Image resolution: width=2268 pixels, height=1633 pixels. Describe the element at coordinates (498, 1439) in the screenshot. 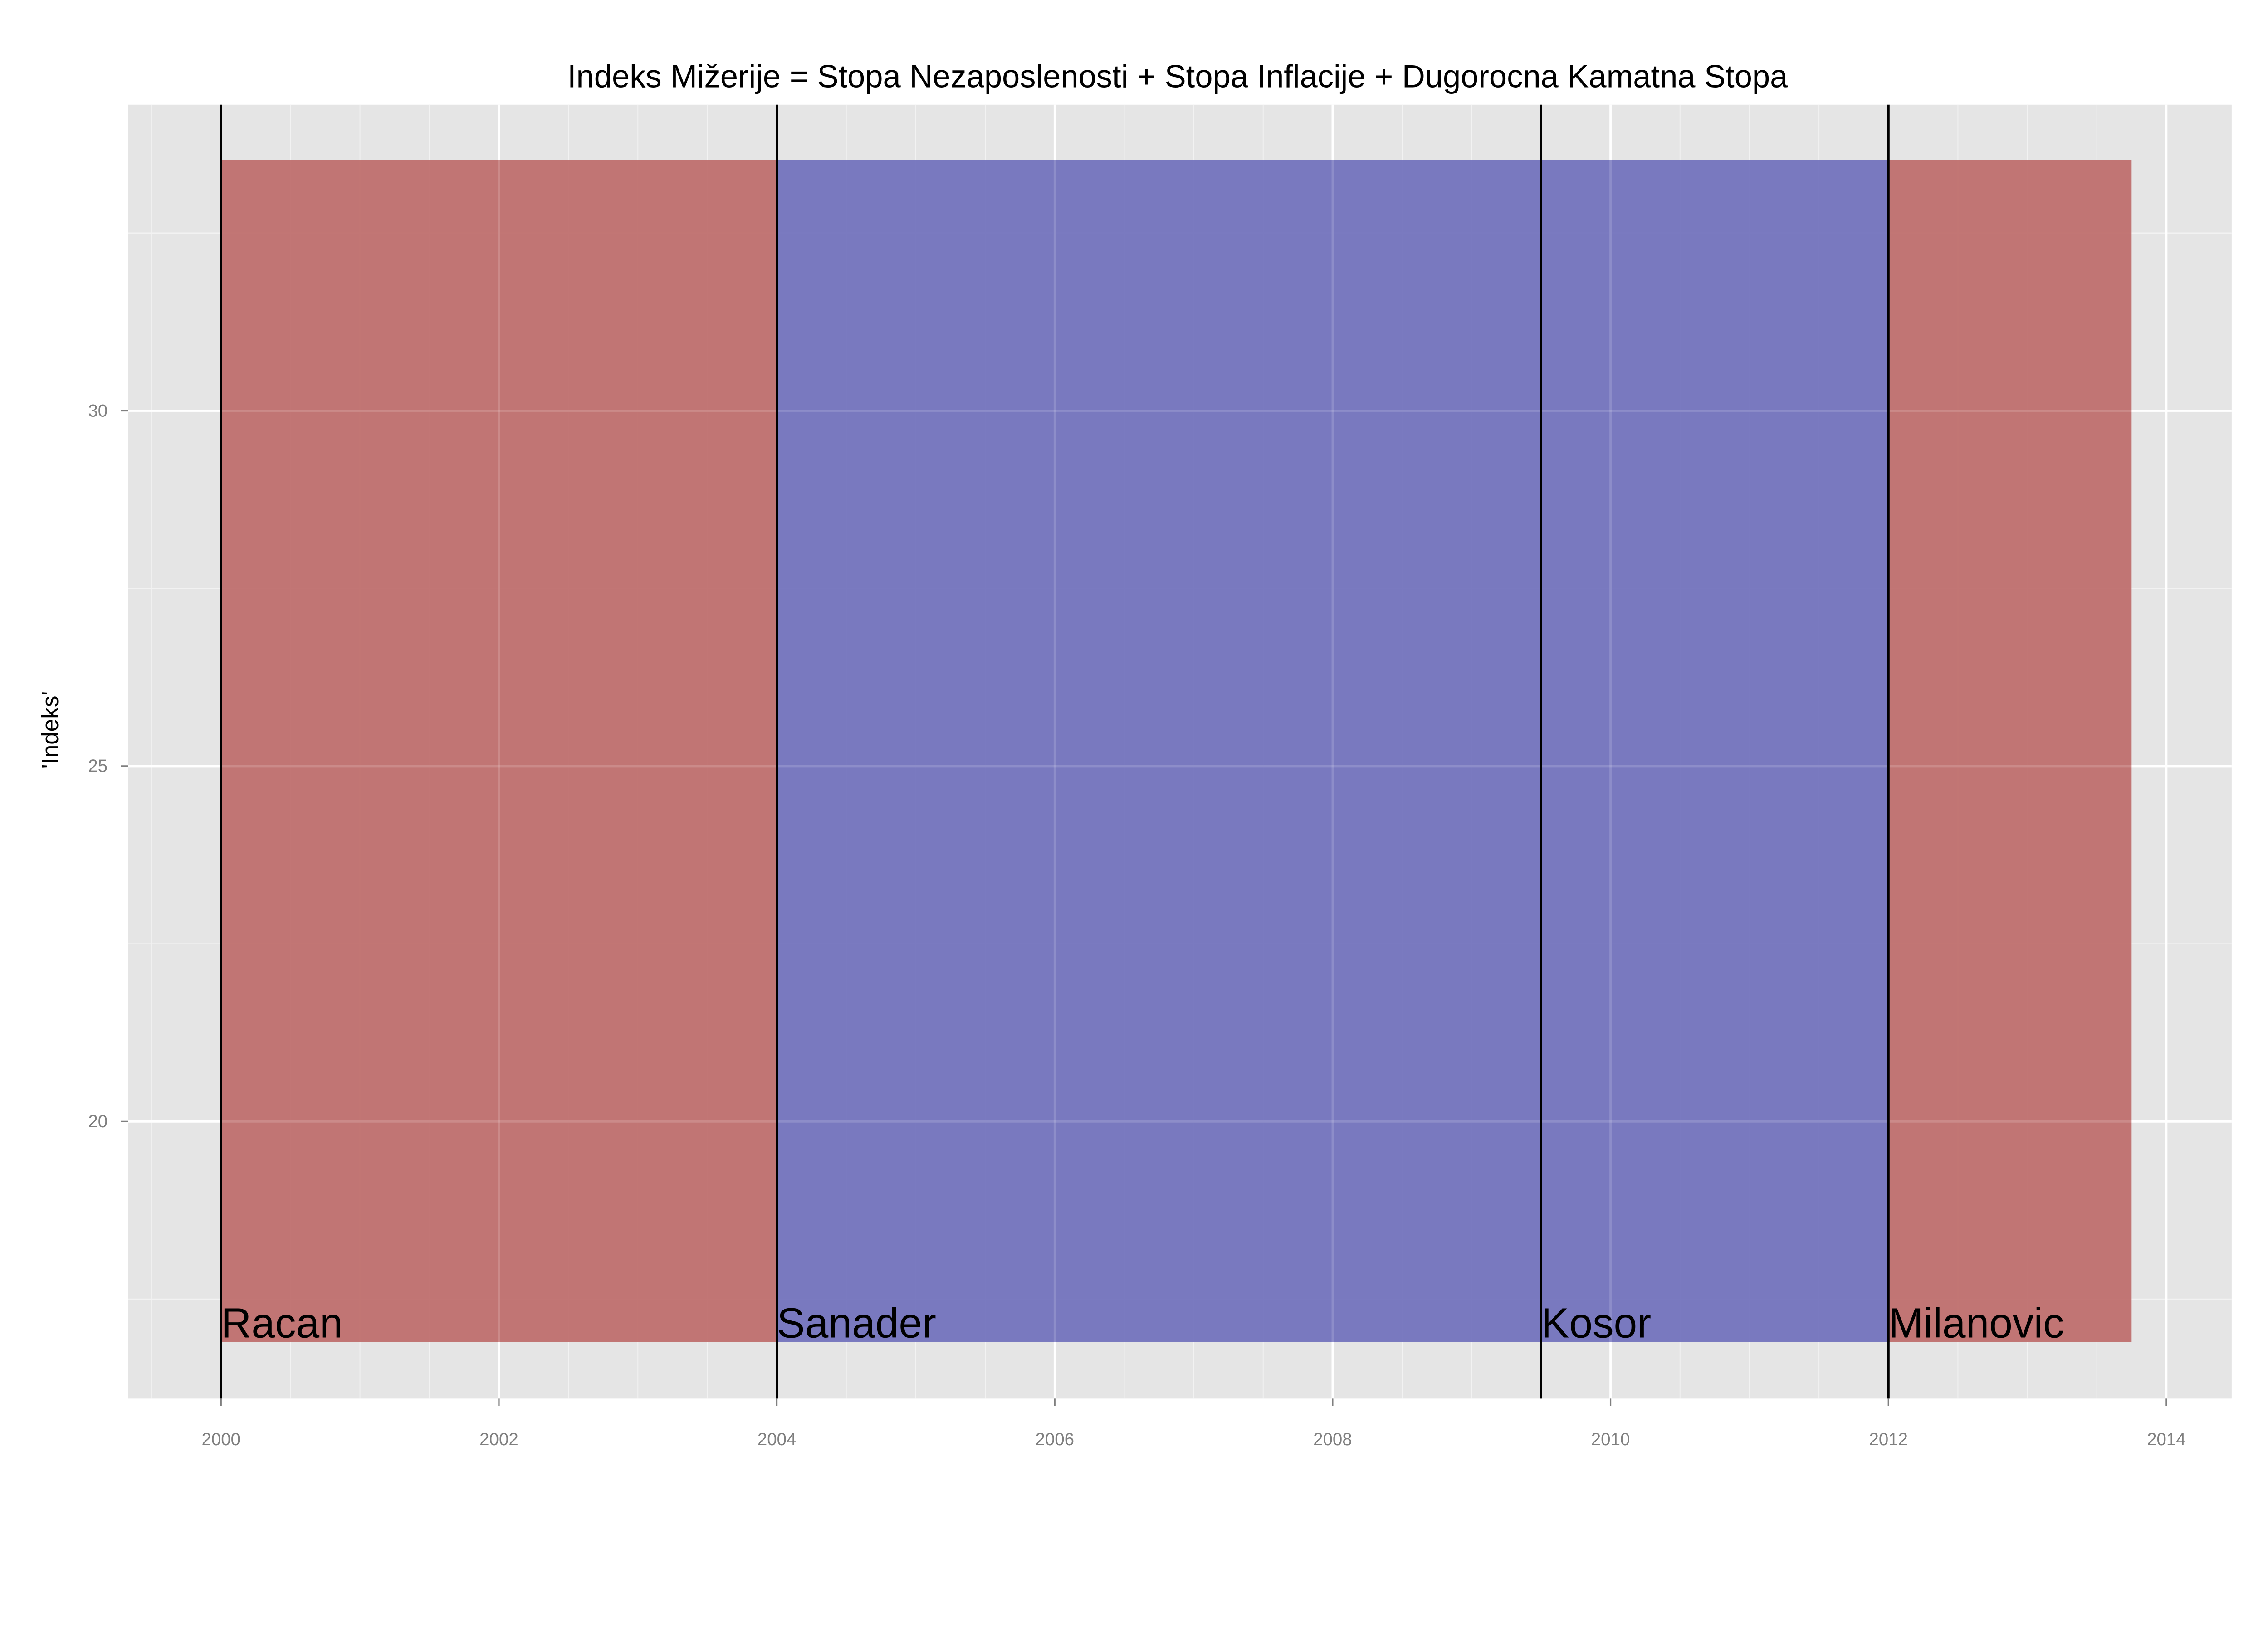

I see `x-tick-label: 2002` at that location.